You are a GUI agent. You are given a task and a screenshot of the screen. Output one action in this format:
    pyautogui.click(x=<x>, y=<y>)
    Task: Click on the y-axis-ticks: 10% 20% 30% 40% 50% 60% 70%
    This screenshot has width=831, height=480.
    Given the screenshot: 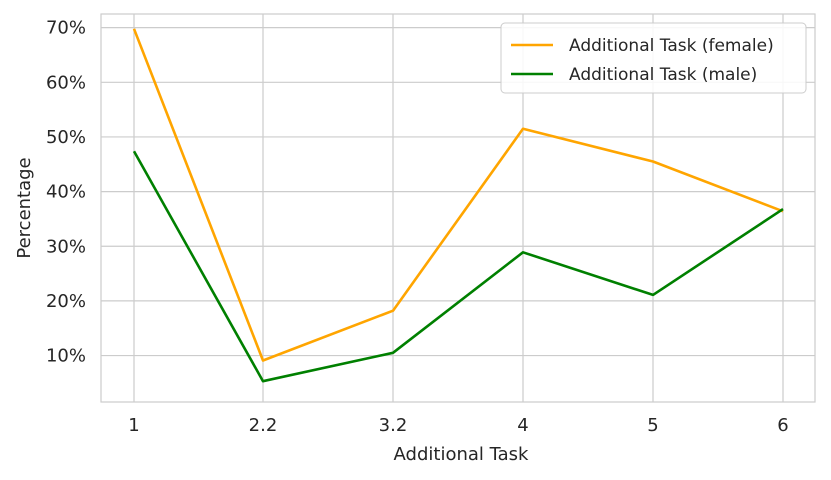 What is the action you would take?
    pyautogui.click(x=66, y=192)
    